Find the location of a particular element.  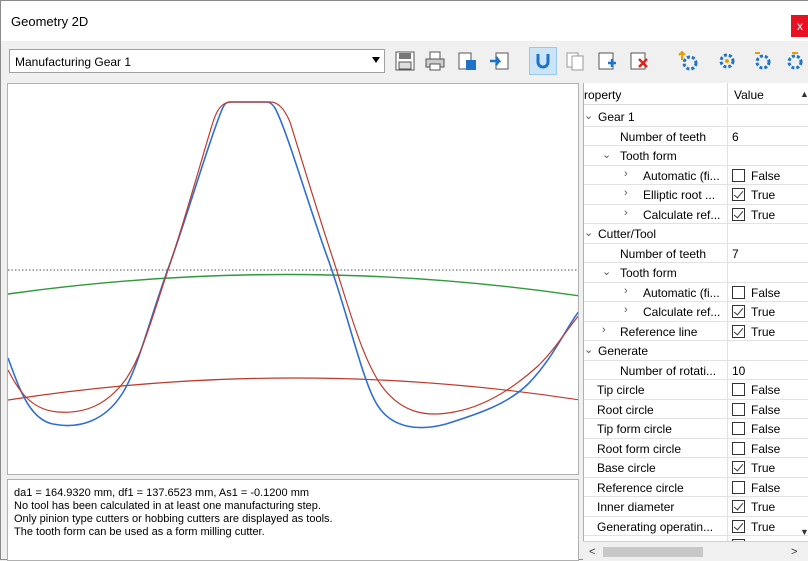

property-row: Number of rotati... 10 is located at coordinates (696, 370).